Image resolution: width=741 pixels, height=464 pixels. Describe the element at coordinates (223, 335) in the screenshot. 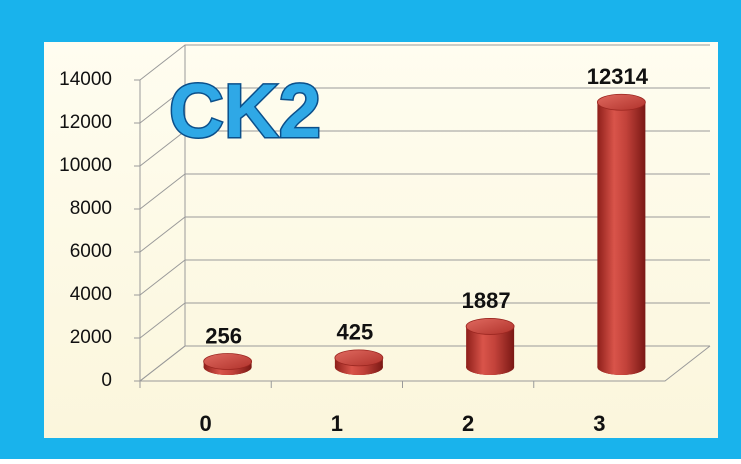

I see `value-label: 256` at that location.